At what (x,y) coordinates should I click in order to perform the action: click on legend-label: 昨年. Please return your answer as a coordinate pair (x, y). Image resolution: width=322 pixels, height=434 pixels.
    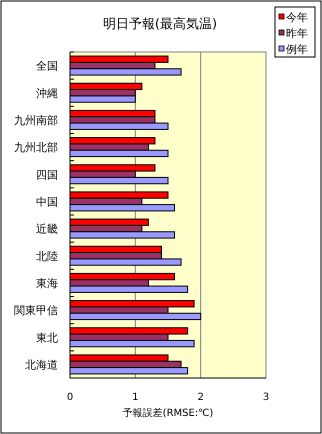
    Looking at the image, I should click on (297, 33).